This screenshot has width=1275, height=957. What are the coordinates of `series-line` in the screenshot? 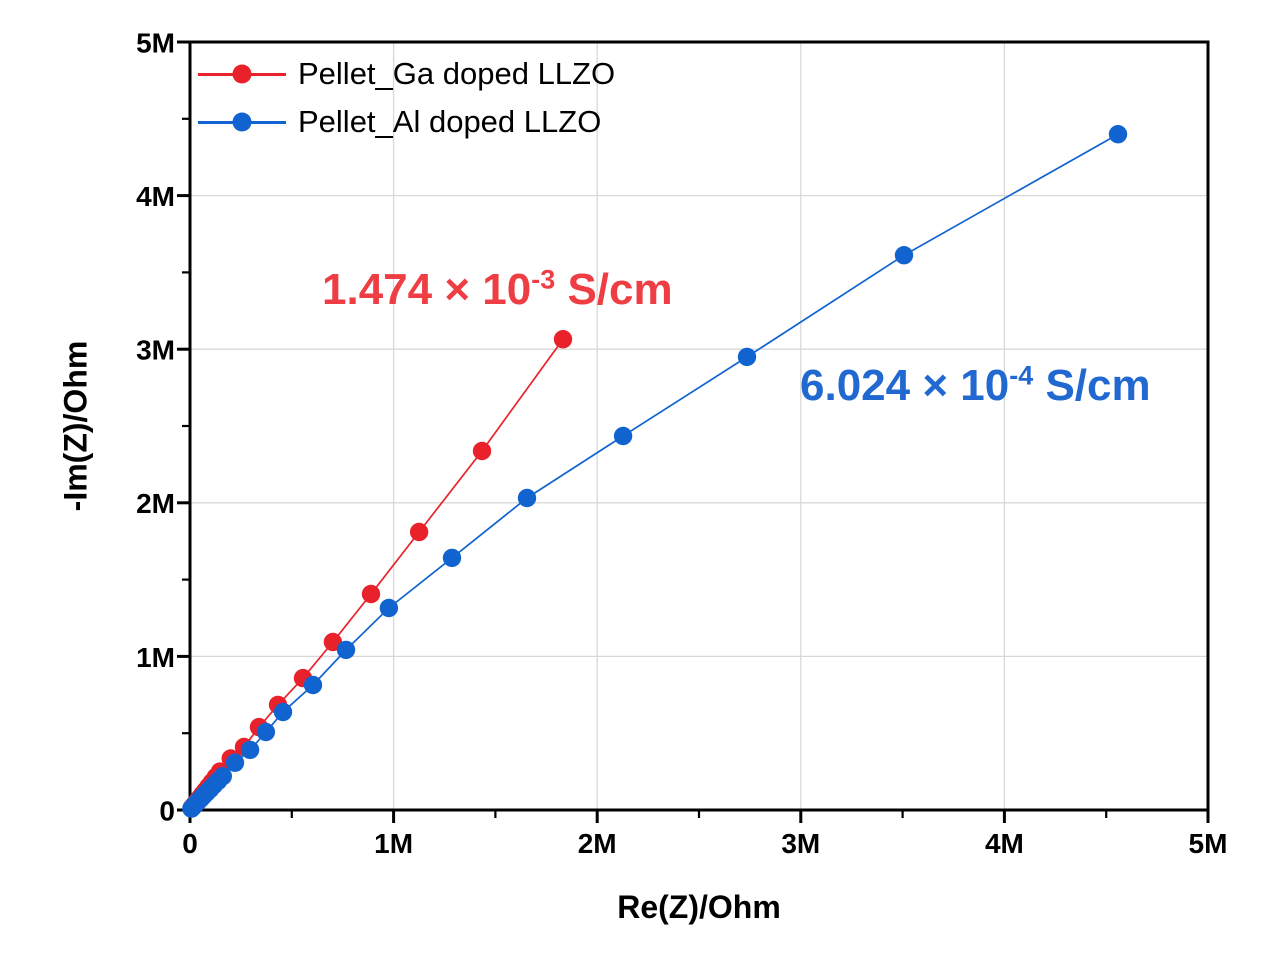 It's located at (377, 573).